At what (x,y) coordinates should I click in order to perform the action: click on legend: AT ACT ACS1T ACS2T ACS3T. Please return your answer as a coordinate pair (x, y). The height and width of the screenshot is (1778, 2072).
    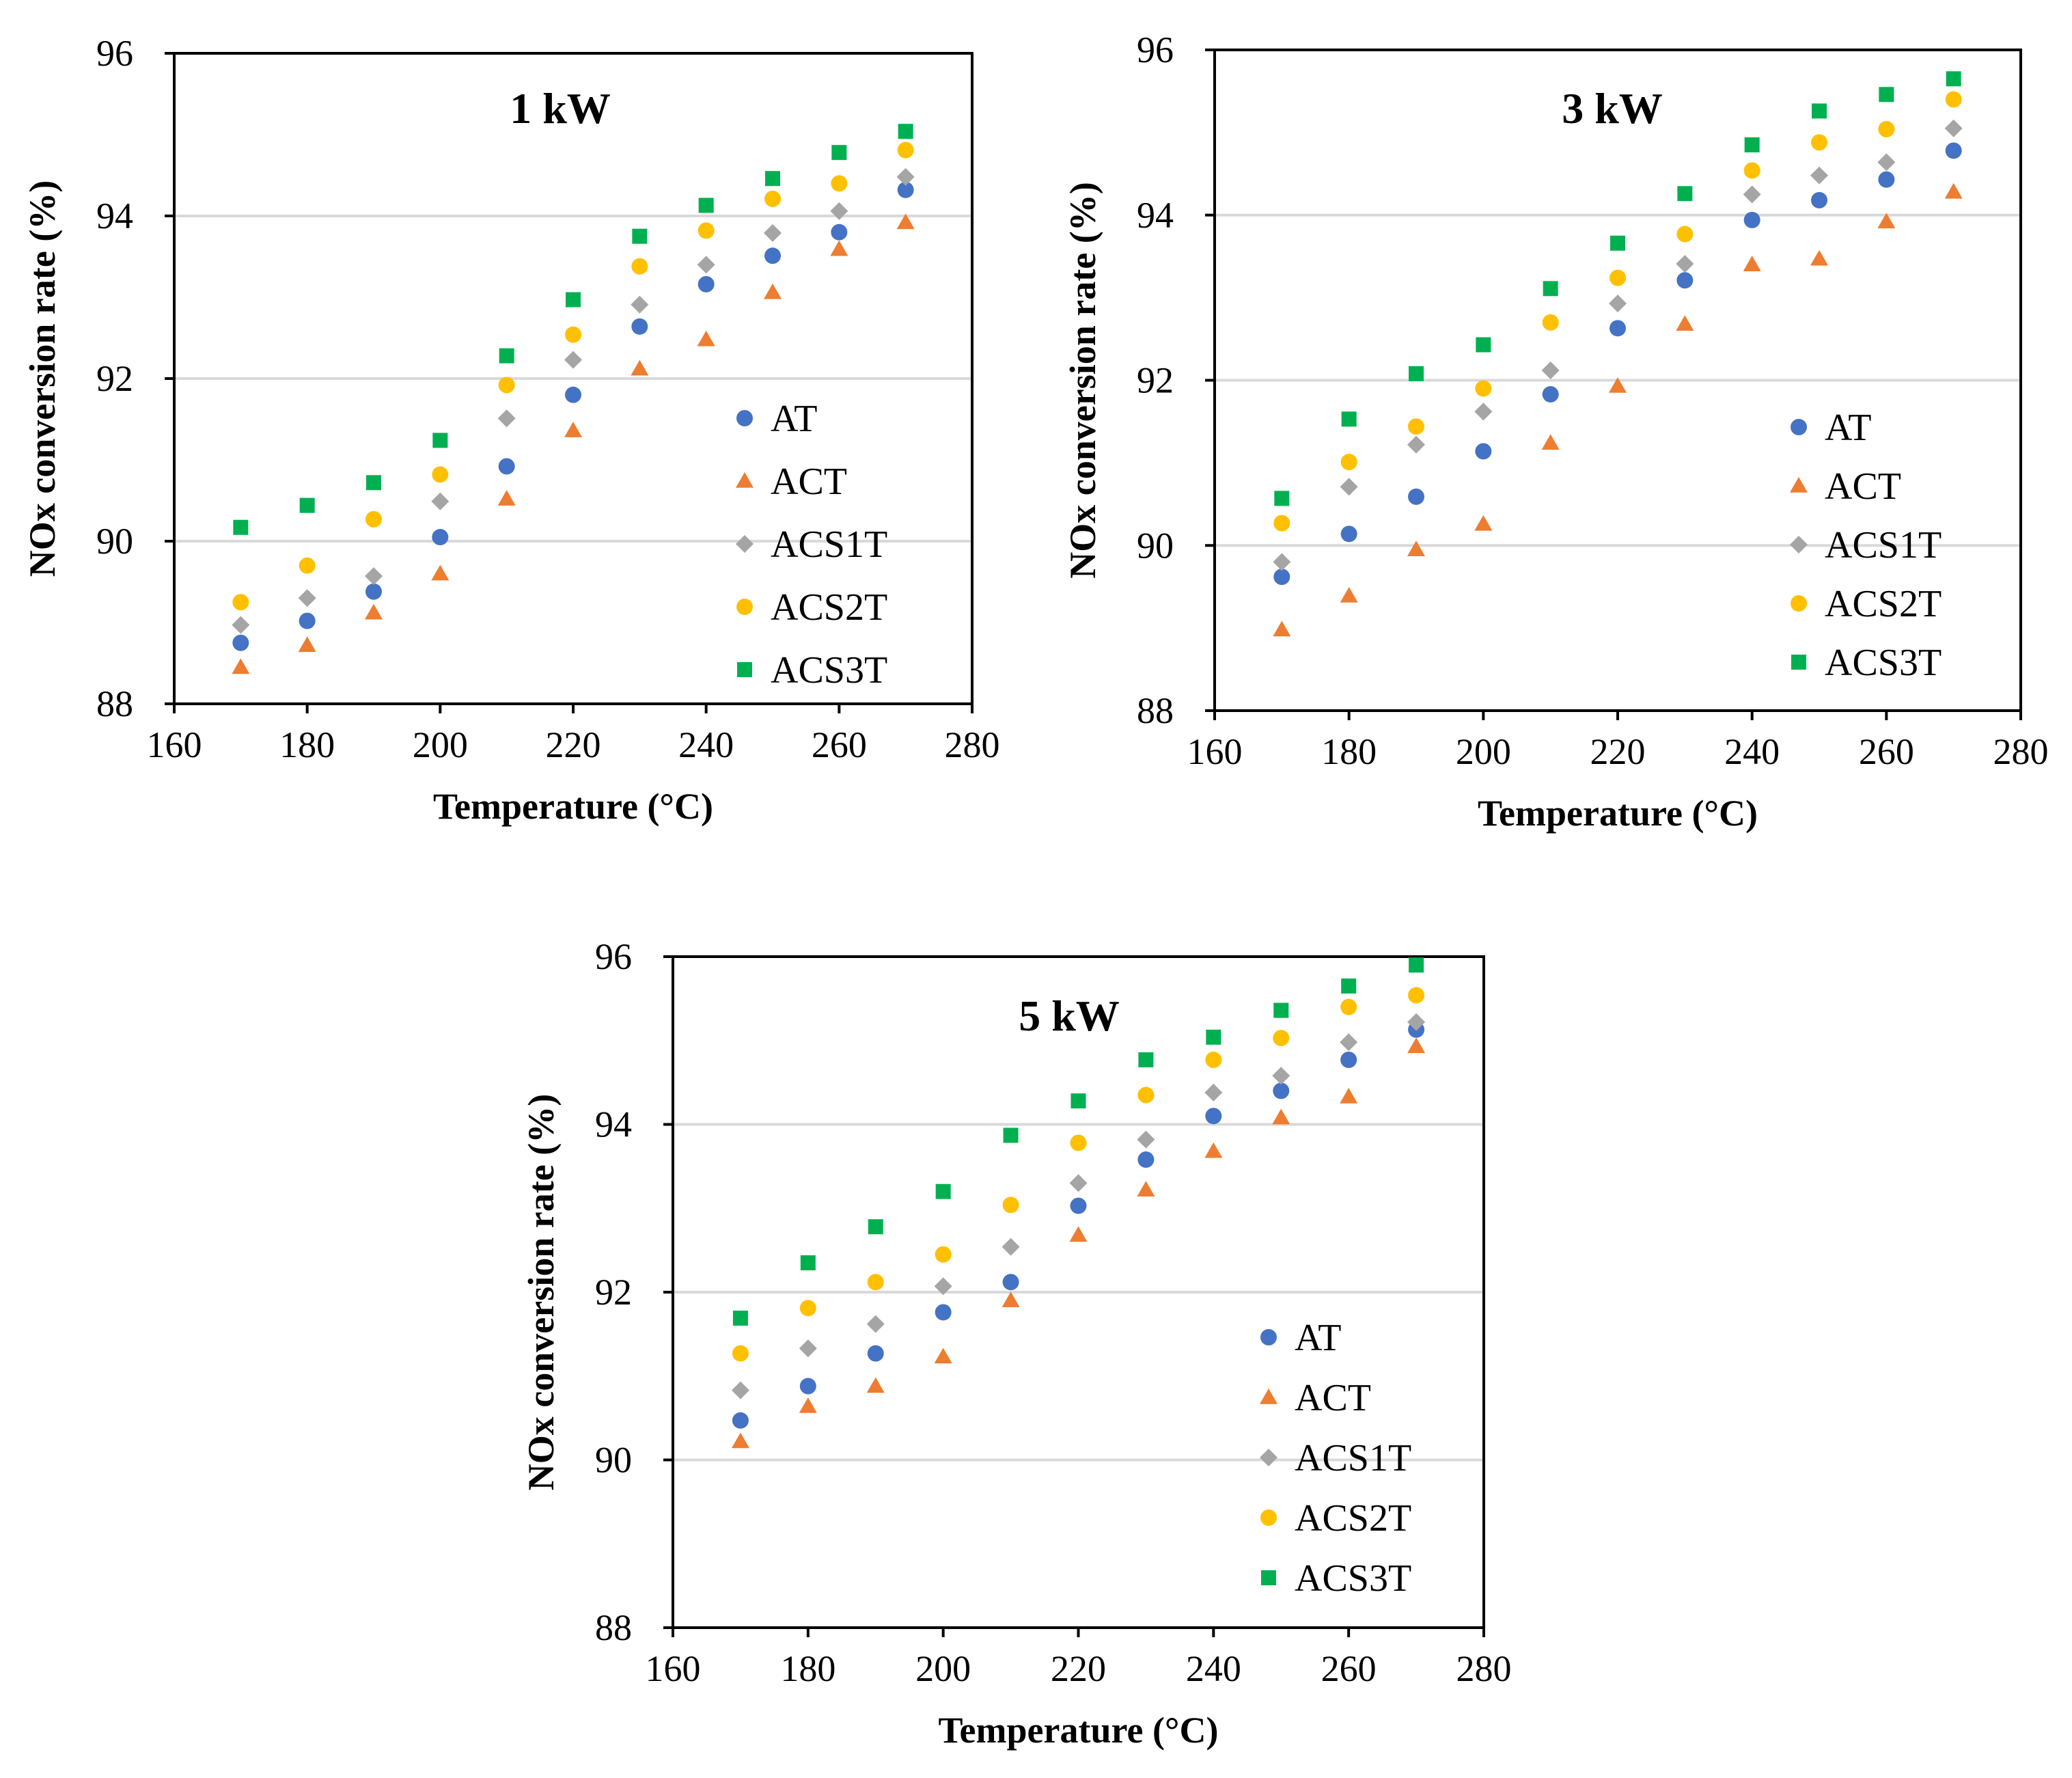
    Looking at the image, I should click on (1866, 546).